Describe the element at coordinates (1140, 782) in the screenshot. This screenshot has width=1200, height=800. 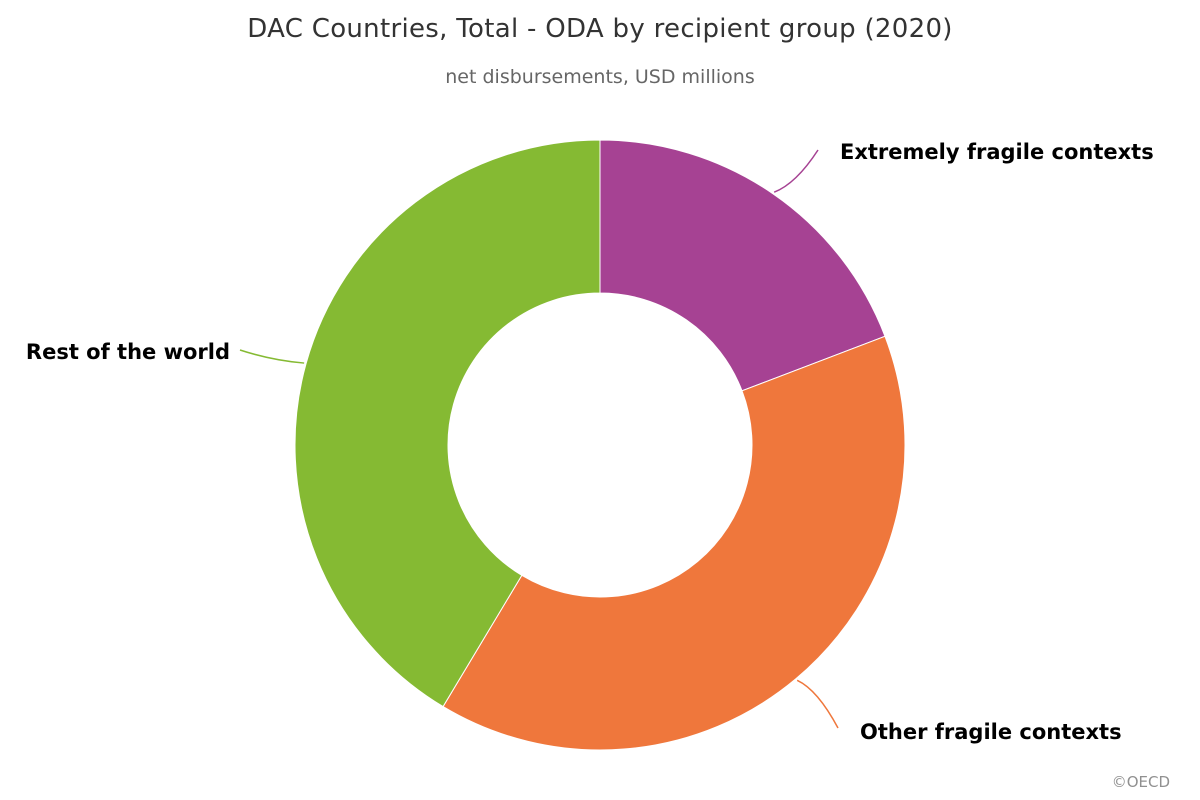
I see `credits: ©OECD` at that location.